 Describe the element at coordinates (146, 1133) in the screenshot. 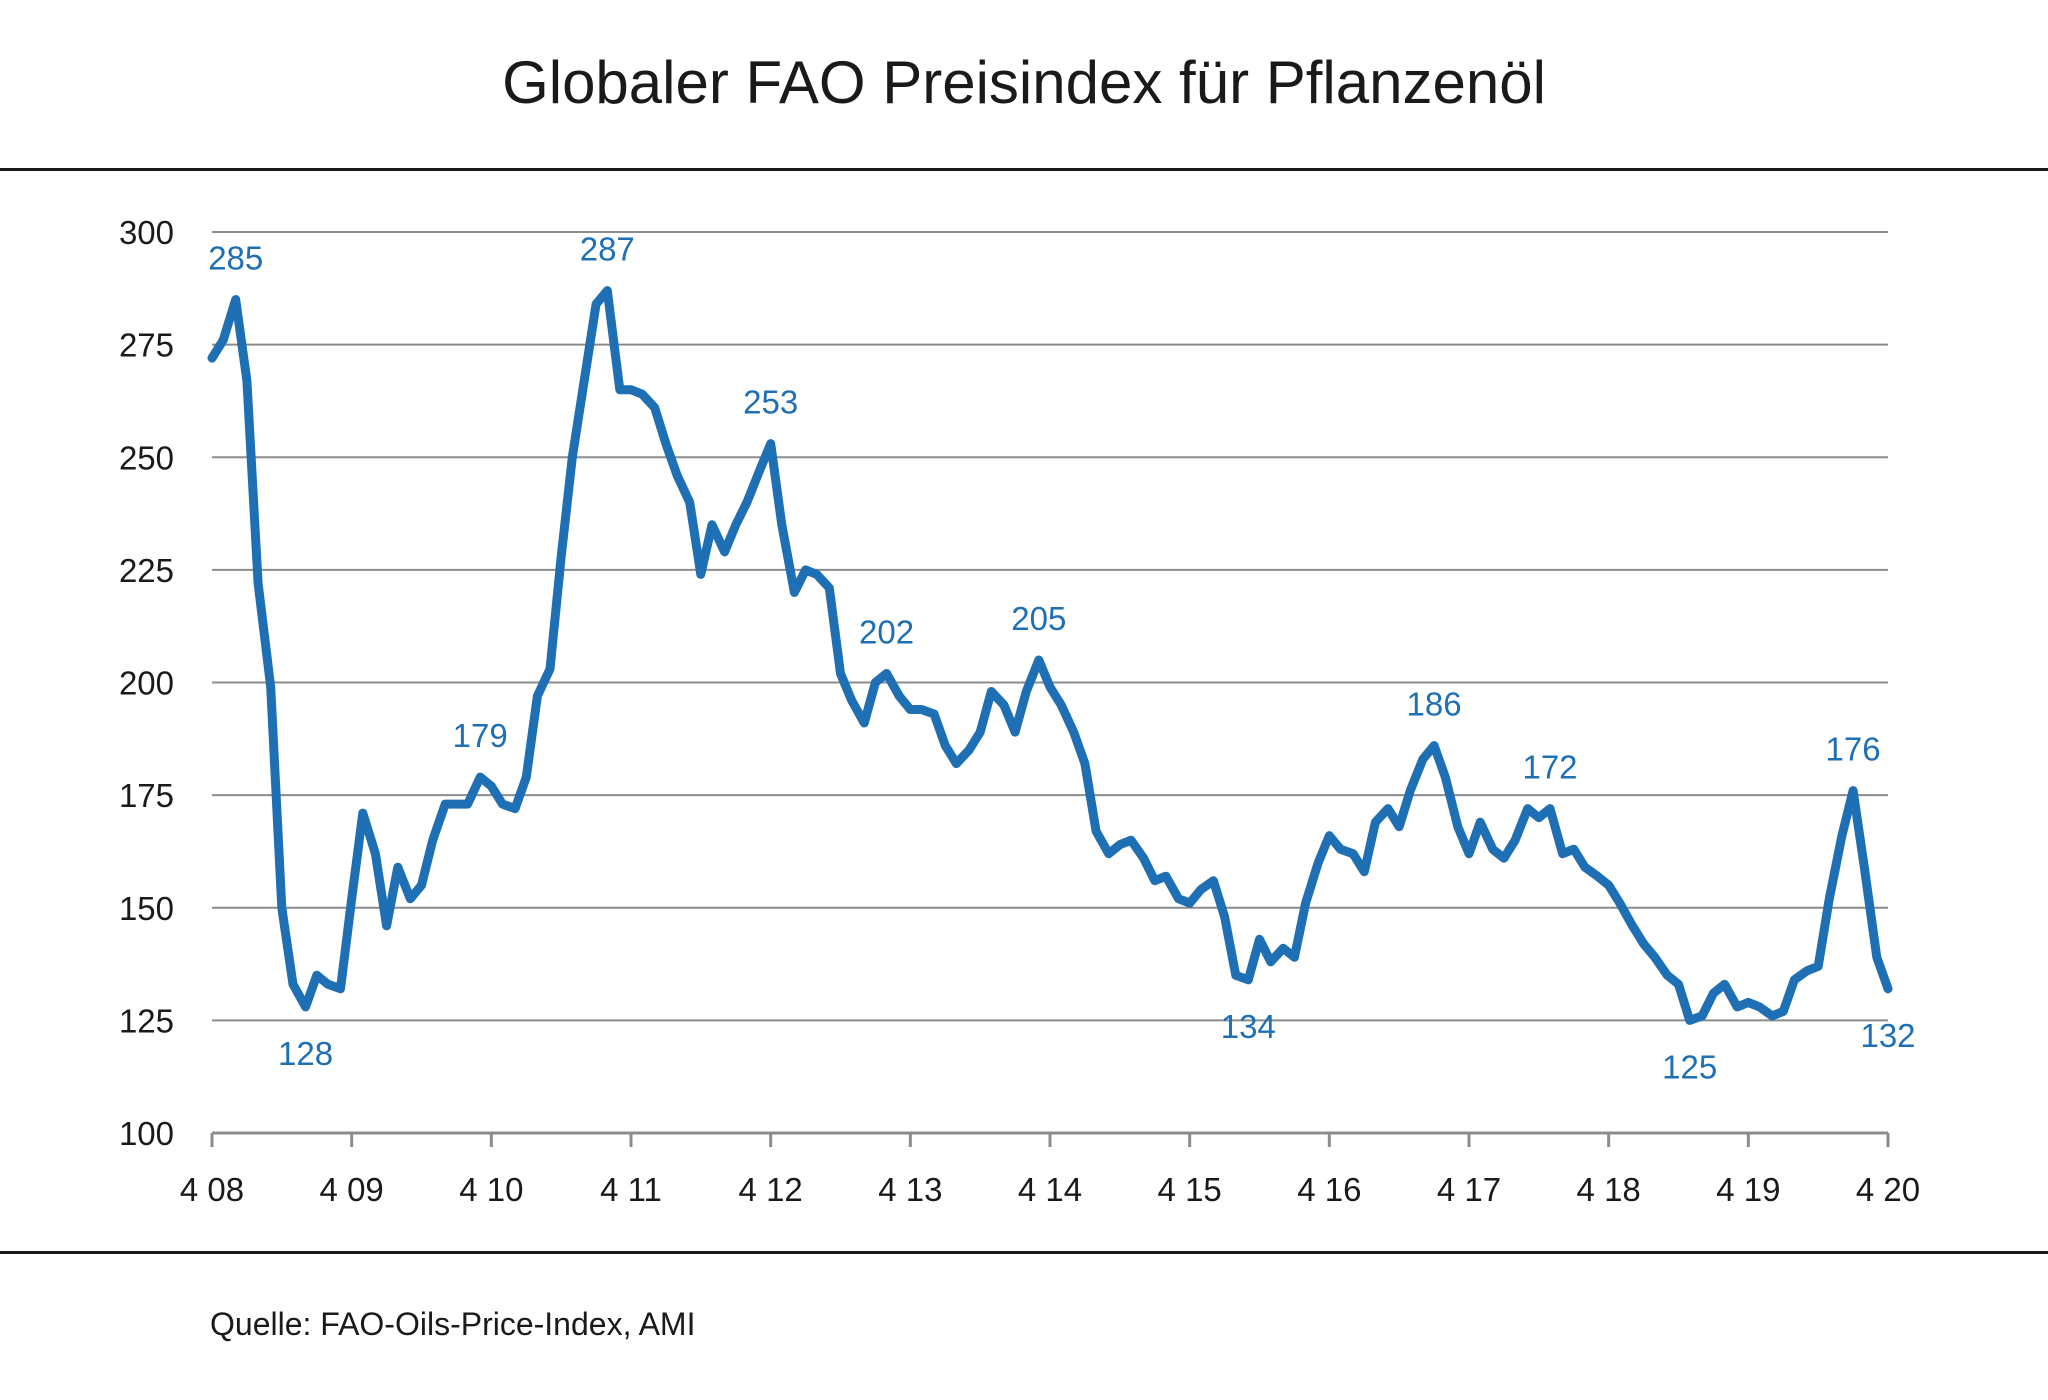

I see `y-tick-label-100: 100` at that location.